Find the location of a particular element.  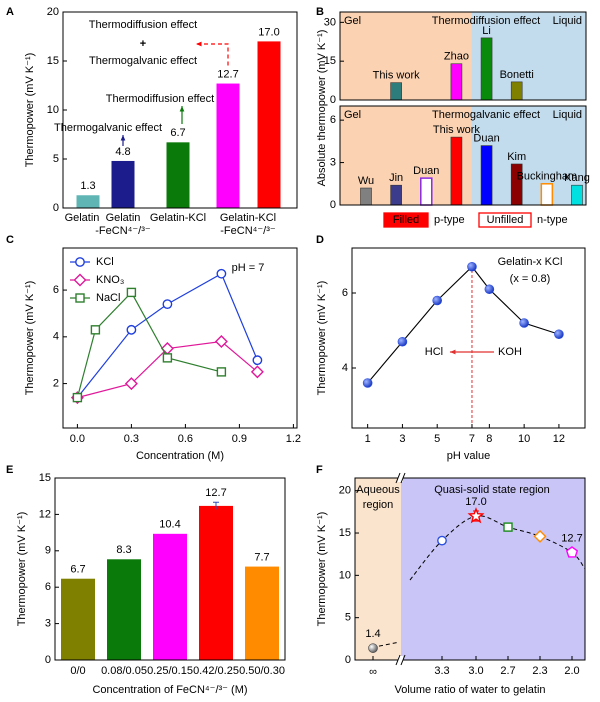

y-tick-label: 15 is located at coordinates (45, 478).